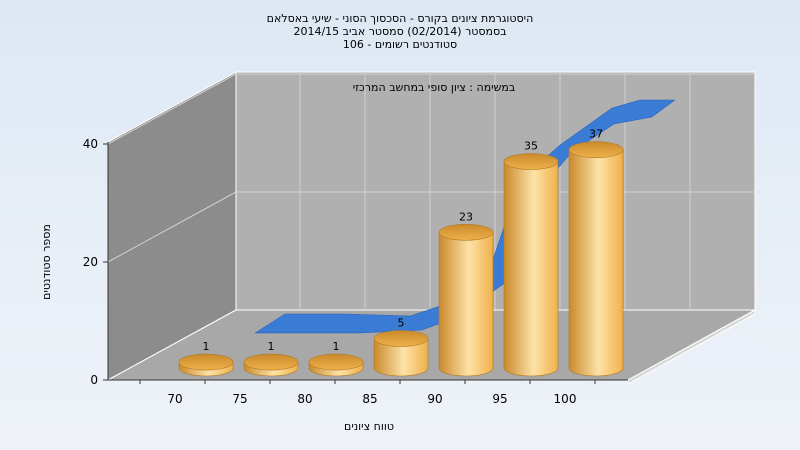  I want to click on chart-title-line-2: בסמסטר (02/2014) סמסטר אביב 2014/15, so click(400, 31).